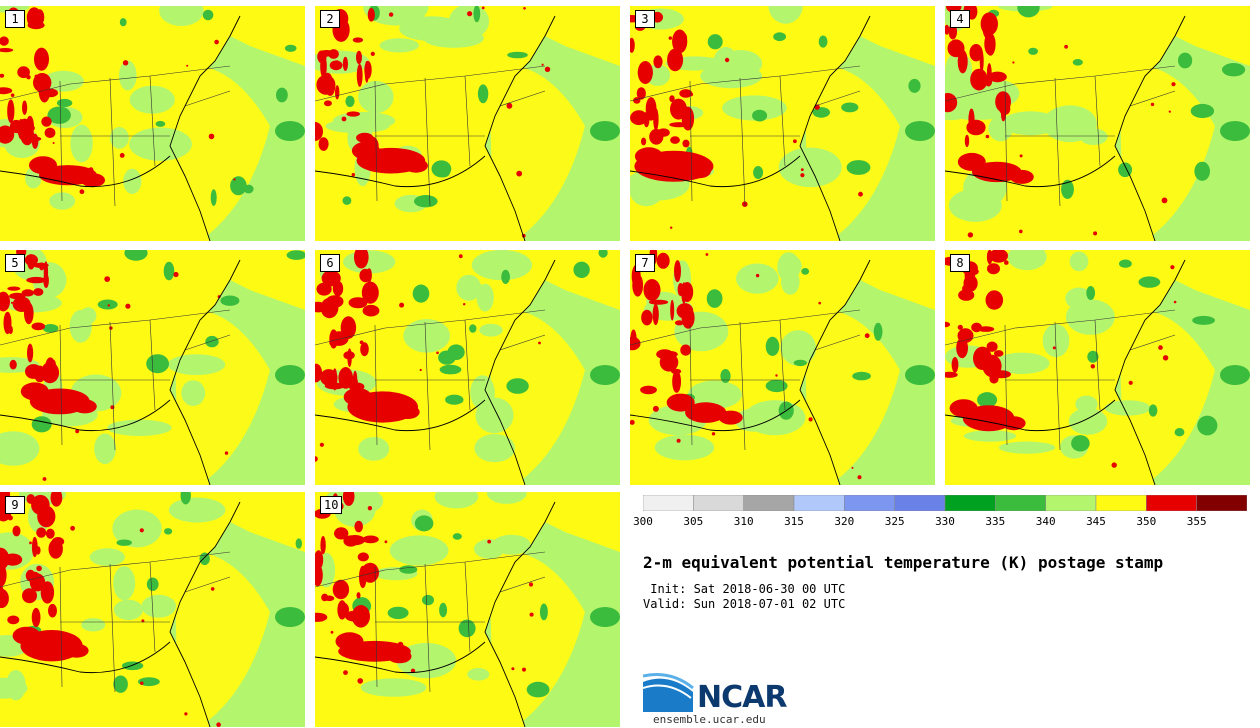  Describe the element at coordinates (945, 521) in the screenshot. I see `colorbar-tick-label: 330` at that location.